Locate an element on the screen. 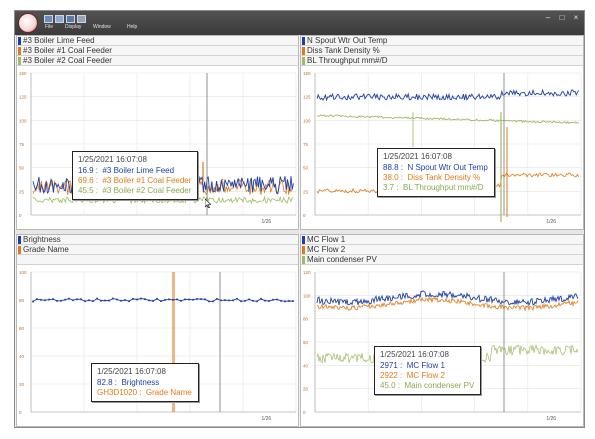 The height and width of the screenshot is (439, 595). tooltip-value: 3.7 is located at coordinates (389, 187).